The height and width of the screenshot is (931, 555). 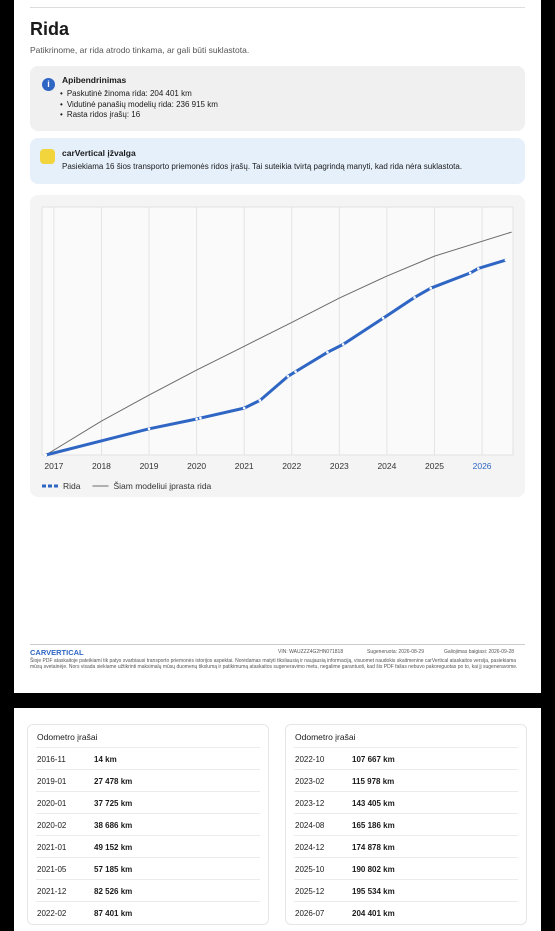 What do you see at coordinates (277, 7) in the screenshot?
I see `divider` at bounding box center [277, 7].